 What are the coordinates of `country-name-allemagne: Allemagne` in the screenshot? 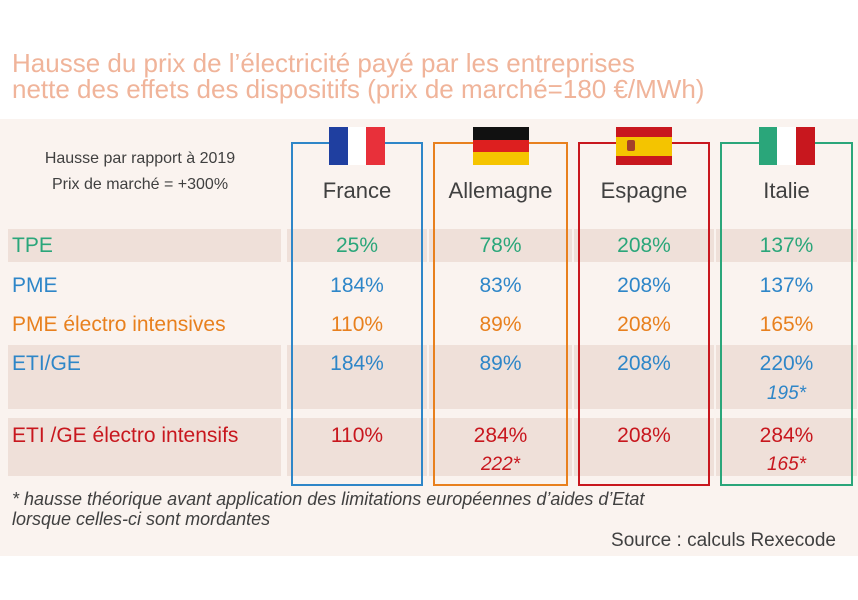 It's located at (500, 190).